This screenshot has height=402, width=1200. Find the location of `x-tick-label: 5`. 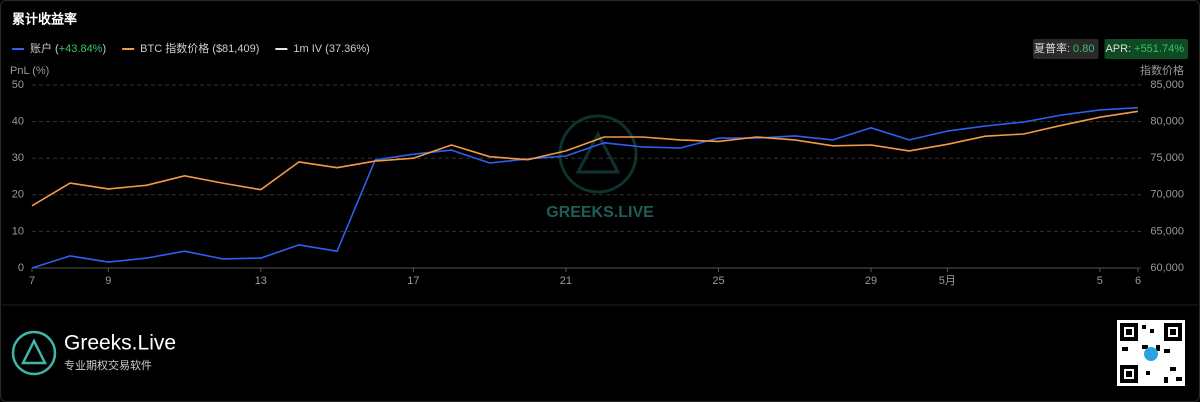

x-tick-label: 5 is located at coordinates (1100, 281).